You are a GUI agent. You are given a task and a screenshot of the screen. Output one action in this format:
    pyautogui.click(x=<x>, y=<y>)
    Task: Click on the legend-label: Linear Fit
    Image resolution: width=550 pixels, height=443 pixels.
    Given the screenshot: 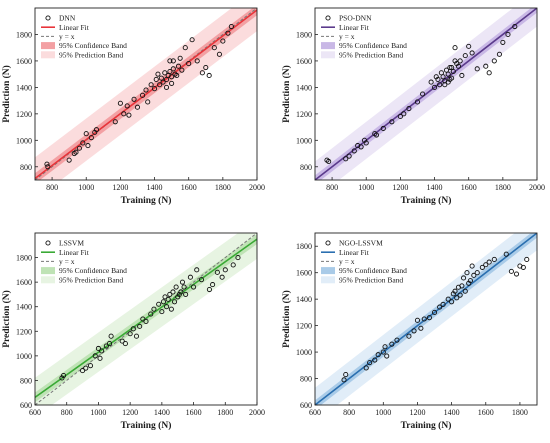 What is the action you would take?
    pyautogui.click(x=354, y=27)
    